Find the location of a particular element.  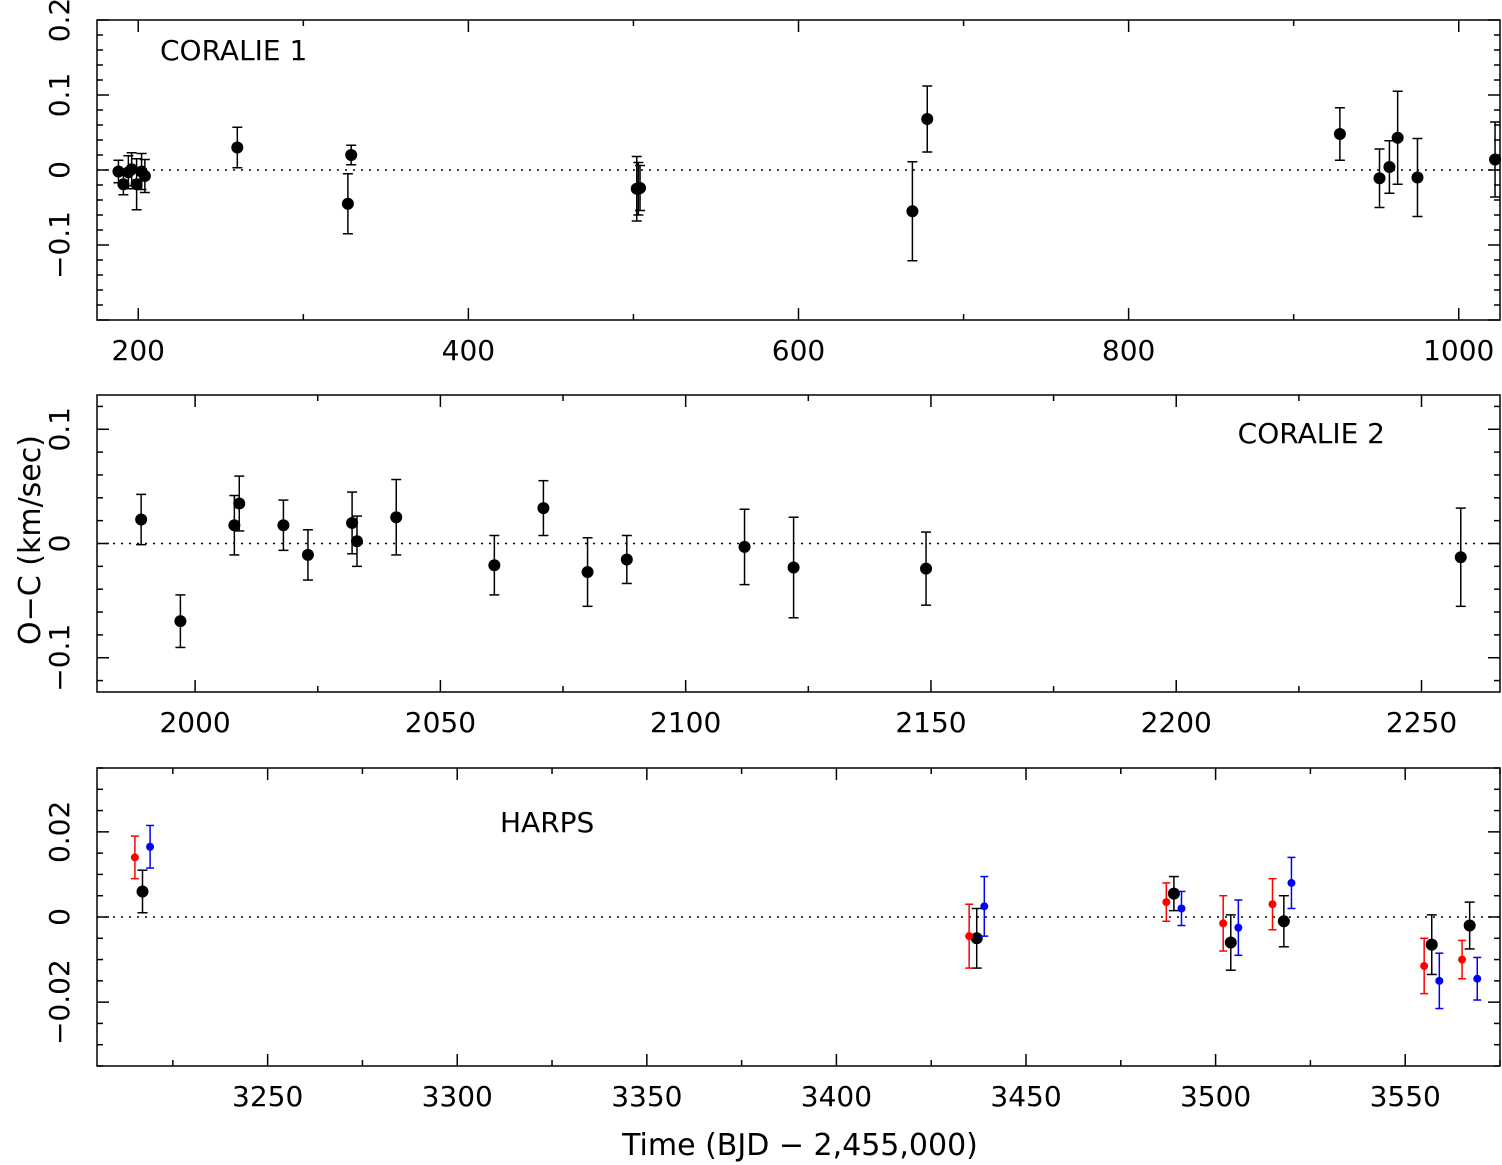

panel-label: HARPS is located at coordinates (547, 822).